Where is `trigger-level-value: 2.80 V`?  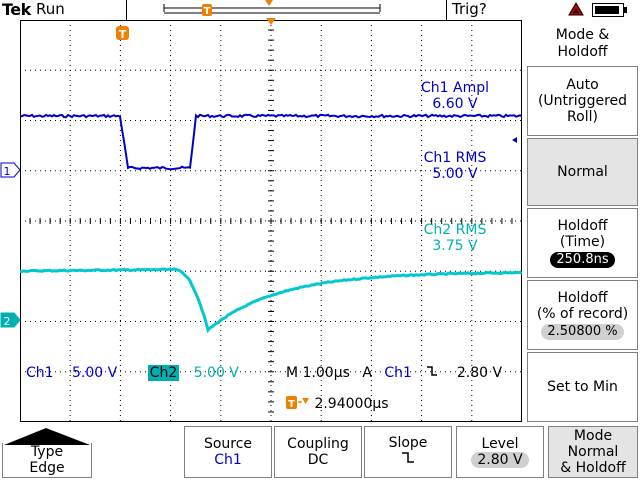
trigger-level-value: 2.80 V is located at coordinates (500, 460).